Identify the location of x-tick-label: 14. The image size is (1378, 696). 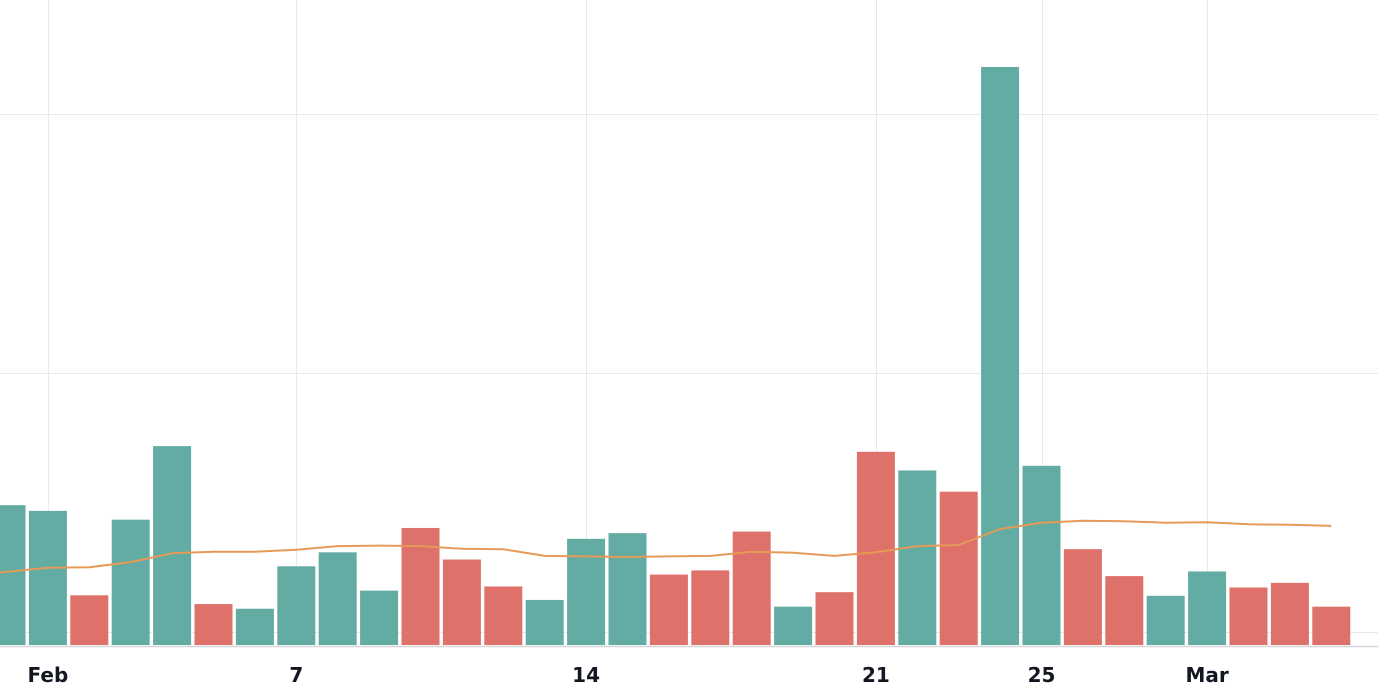
(586, 675).